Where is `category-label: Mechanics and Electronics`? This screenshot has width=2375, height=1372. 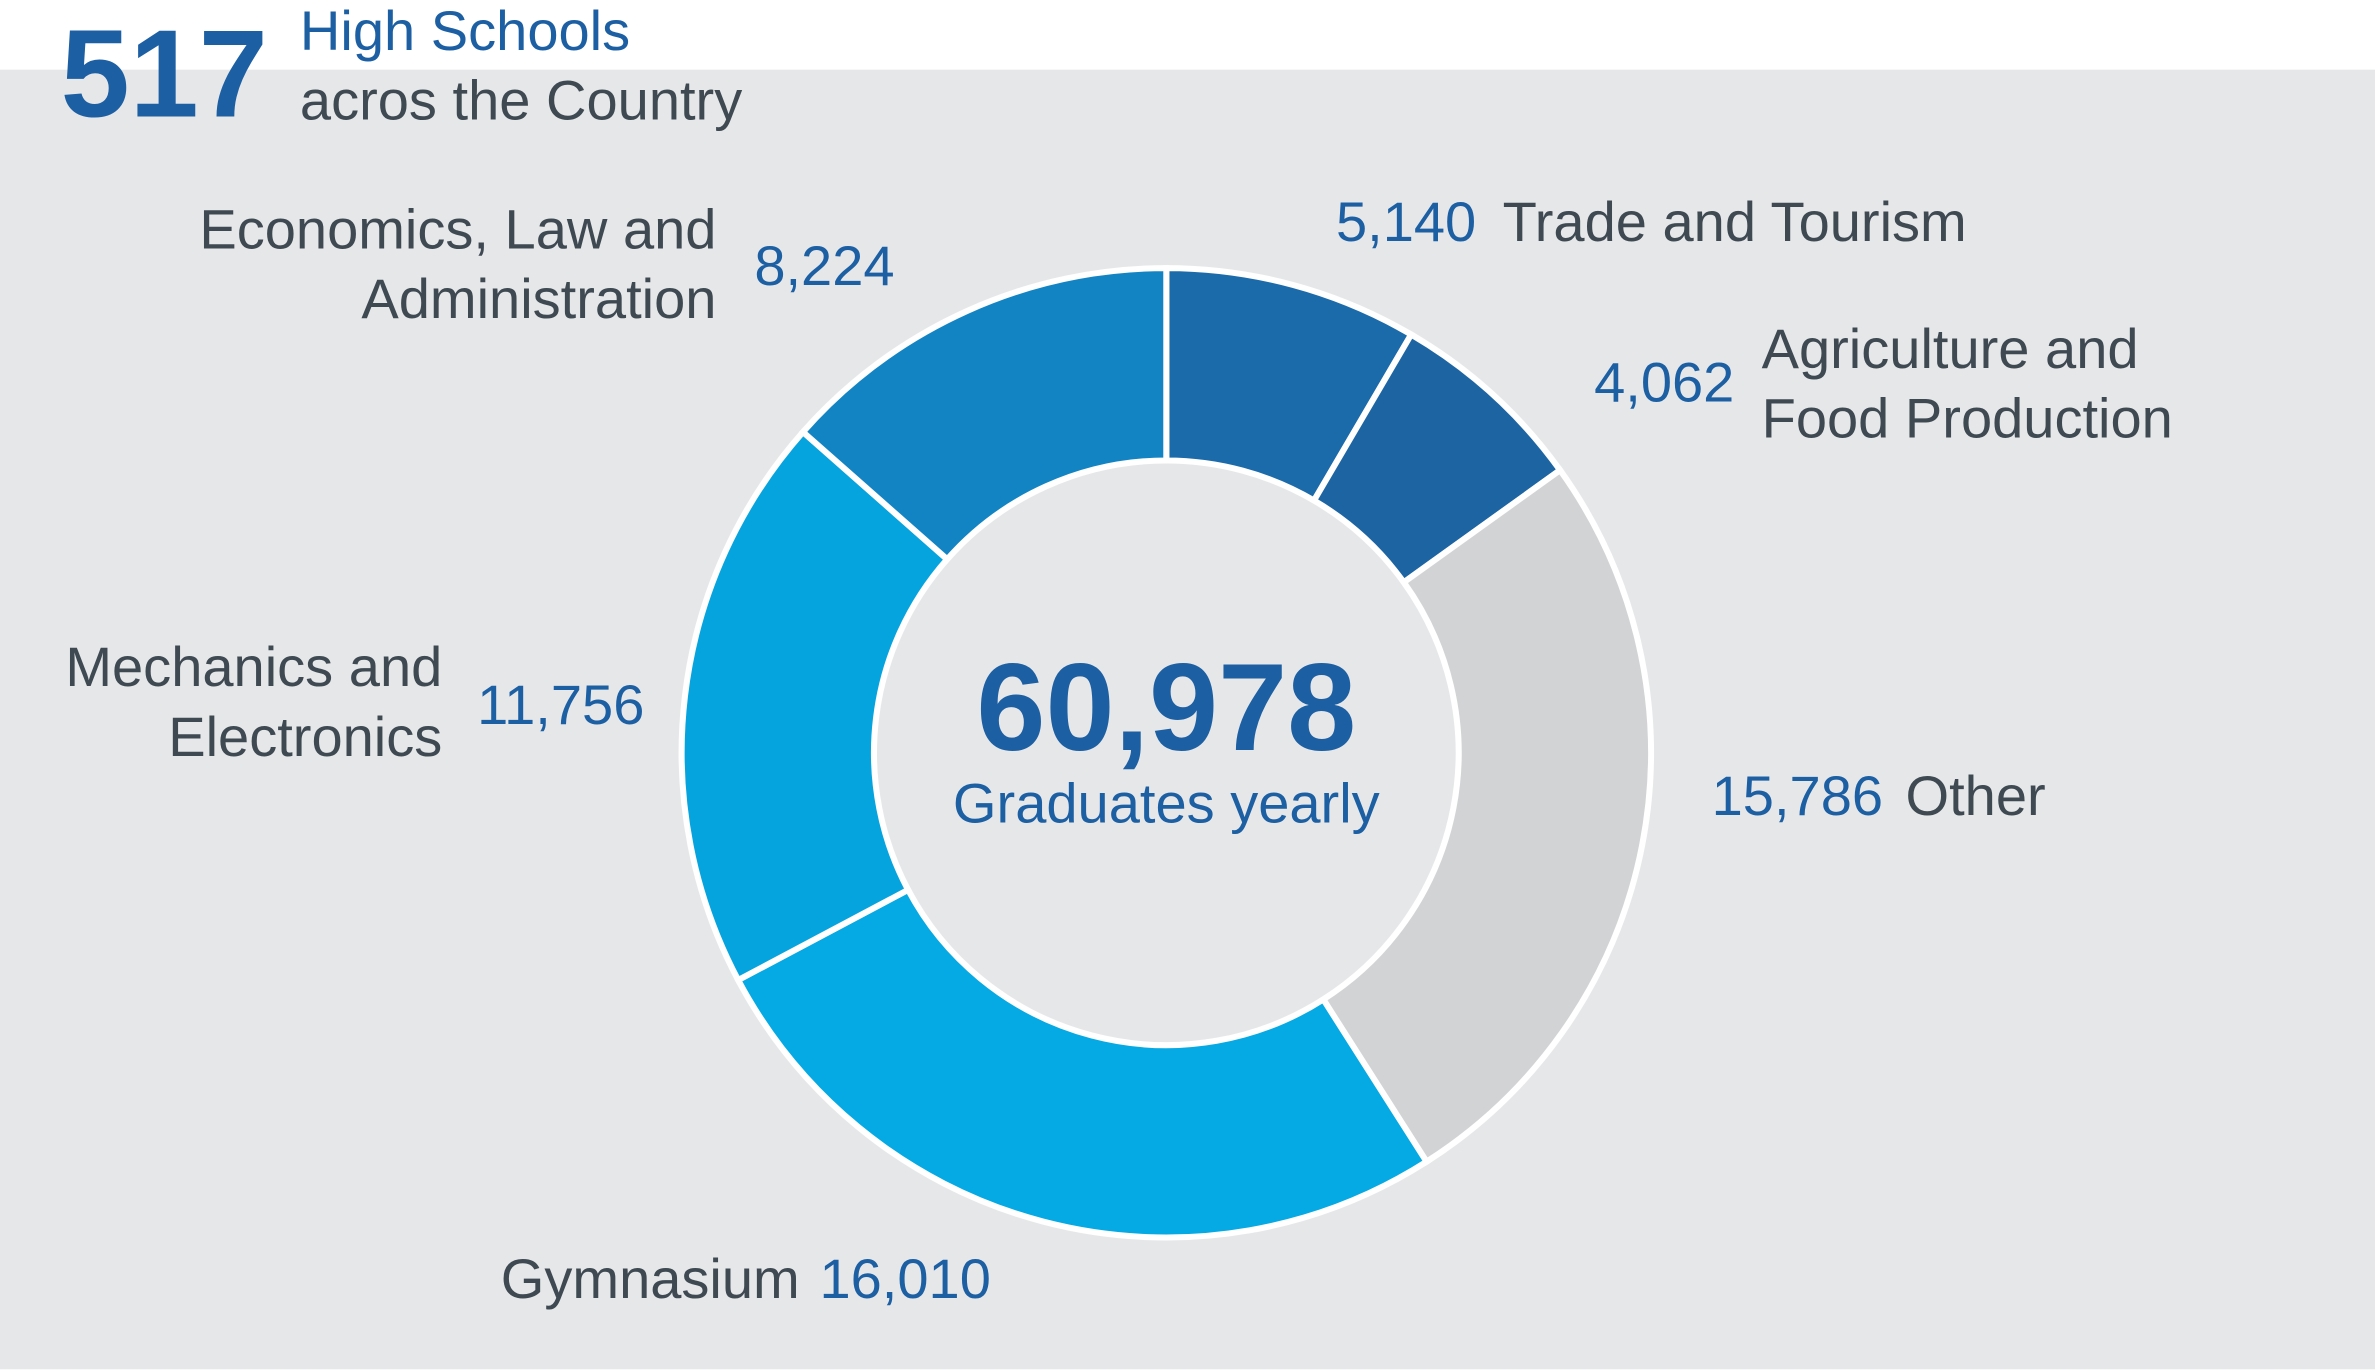 category-label: Mechanics and Electronics is located at coordinates (254, 702).